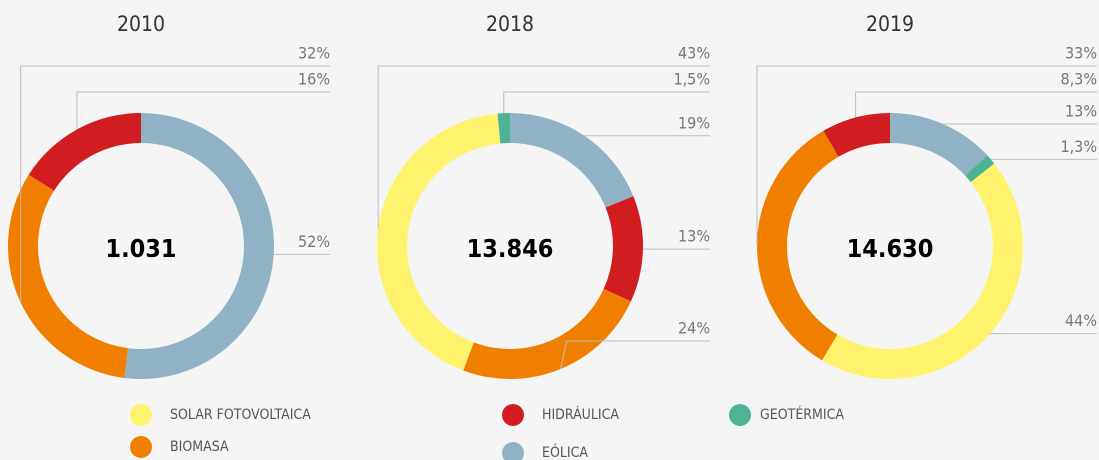 The width and height of the screenshot is (1099, 460). I want to click on chart-title: 2019, so click(890, 24).